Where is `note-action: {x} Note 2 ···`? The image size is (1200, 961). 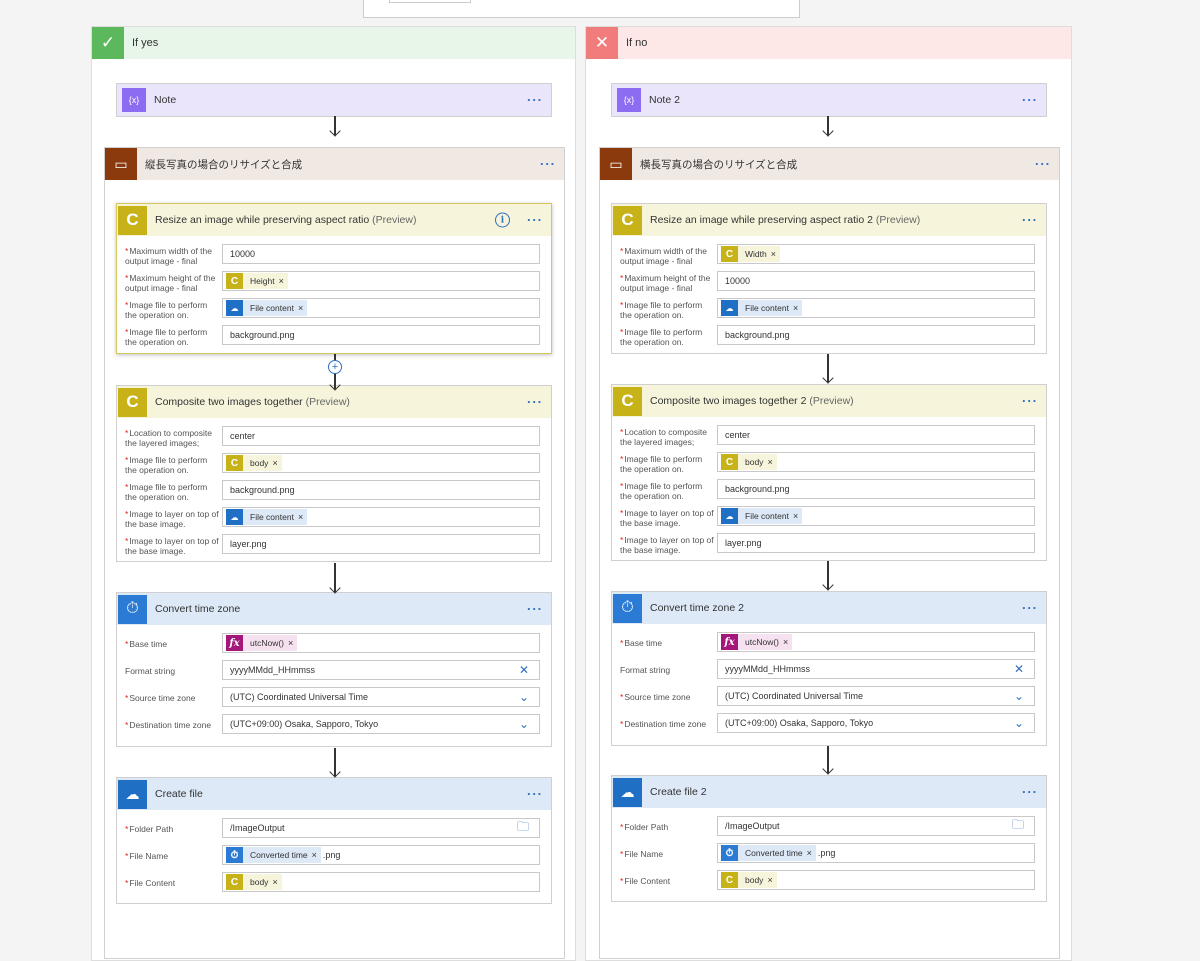
note-action: {x} Note 2 ··· is located at coordinates (829, 100).